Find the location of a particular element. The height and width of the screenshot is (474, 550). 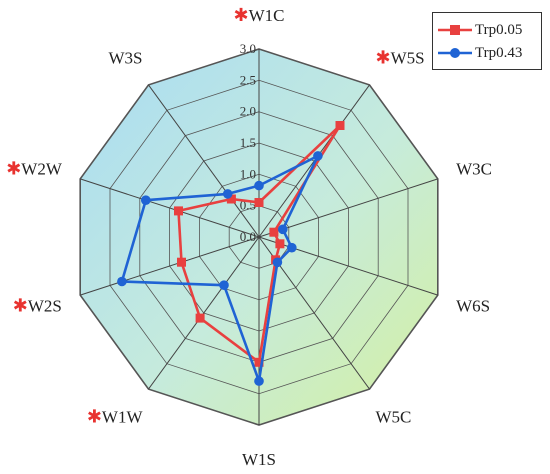

legend-label-series-2: Trp0.43 is located at coordinates (499, 53).